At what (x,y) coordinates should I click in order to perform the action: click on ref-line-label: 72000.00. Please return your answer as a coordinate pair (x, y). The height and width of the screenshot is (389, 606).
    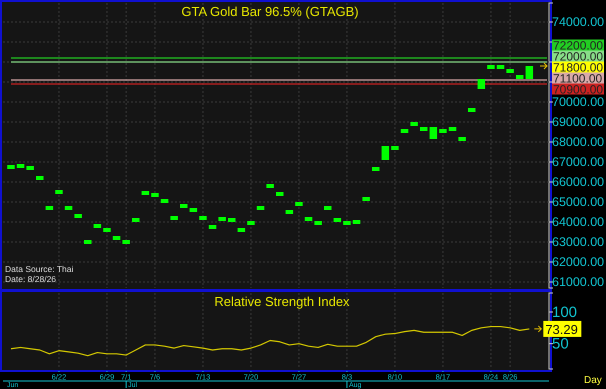
    Looking at the image, I should click on (578, 57).